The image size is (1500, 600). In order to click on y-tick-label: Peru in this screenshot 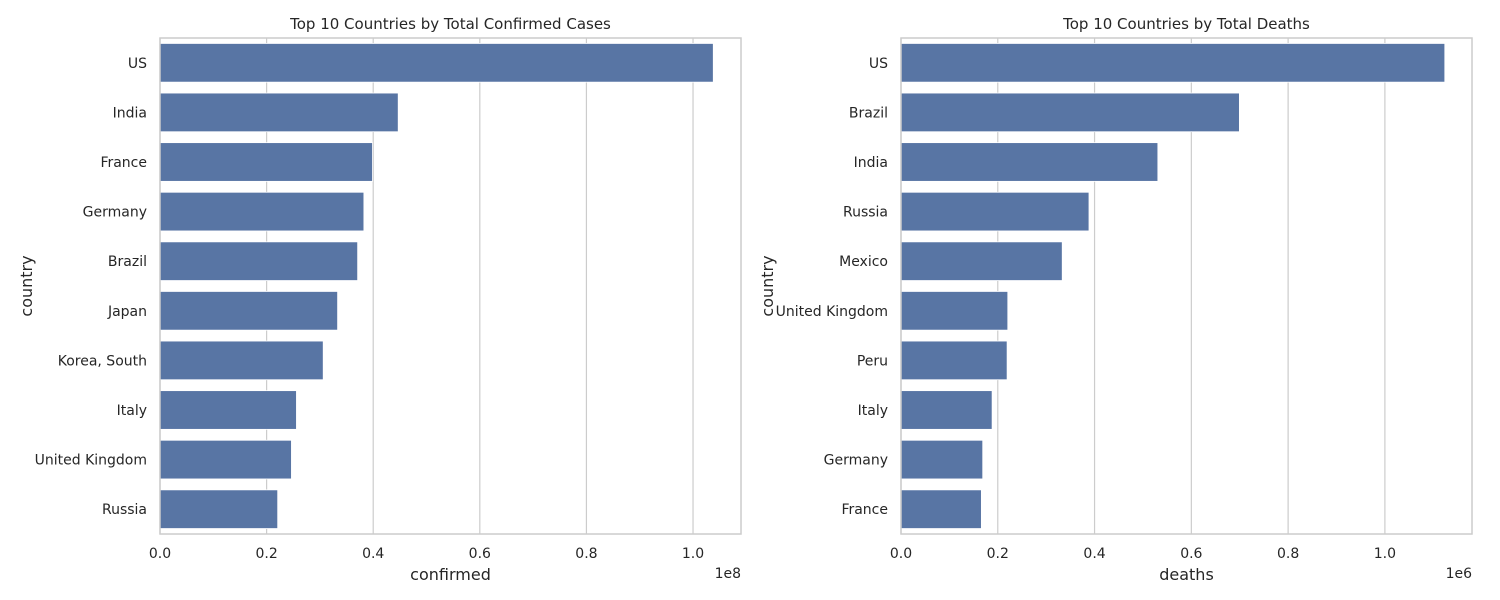, I will do `click(872, 361)`.